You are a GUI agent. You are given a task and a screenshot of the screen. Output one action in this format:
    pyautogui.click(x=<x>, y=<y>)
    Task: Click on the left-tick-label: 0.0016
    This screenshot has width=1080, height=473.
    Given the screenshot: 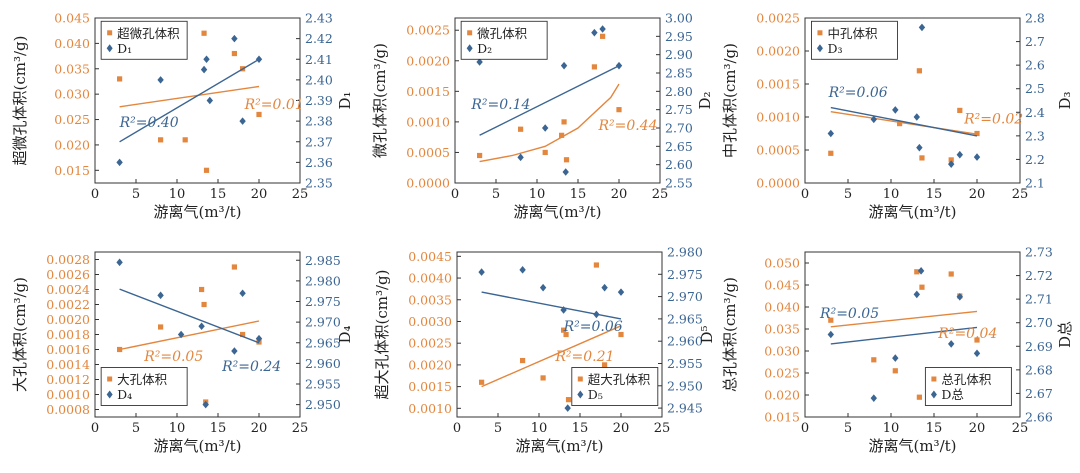 What is the action you would take?
    pyautogui.click(x=68, y=349)
    